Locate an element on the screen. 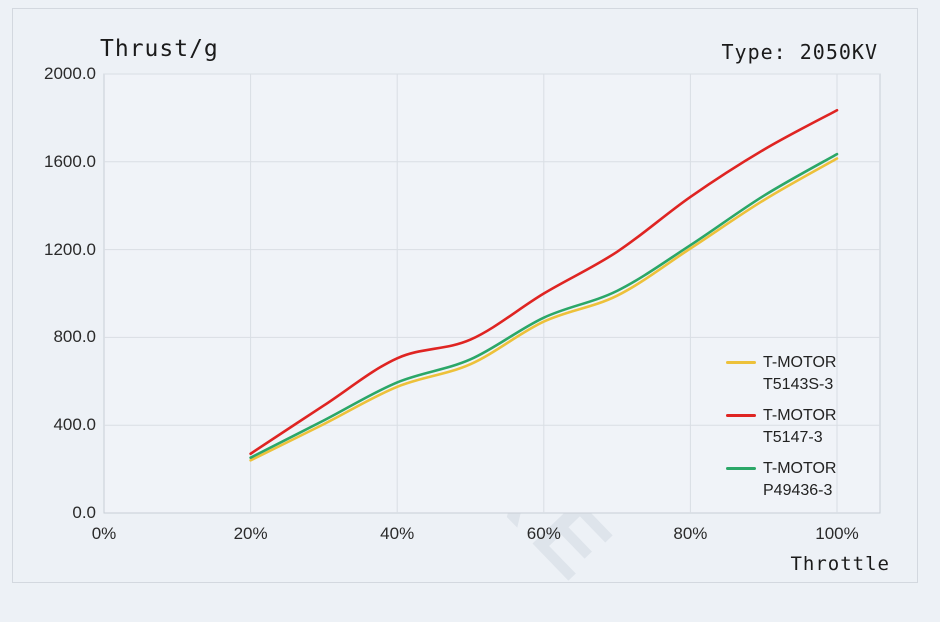 This screenshot has height=622, width=940. motor-type-label: Type: 2050KV is located at coordinates (799, 52).